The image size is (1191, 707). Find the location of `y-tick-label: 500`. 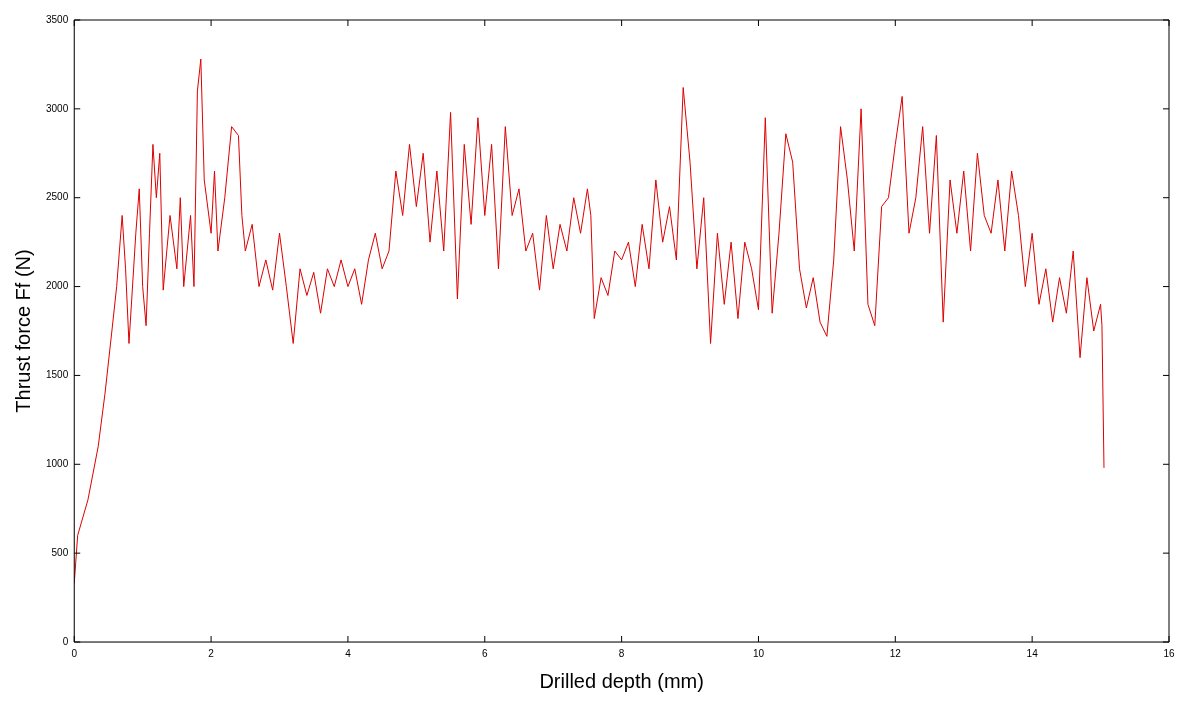

y-tick-label: 500 is located at coordinates (60, 552).